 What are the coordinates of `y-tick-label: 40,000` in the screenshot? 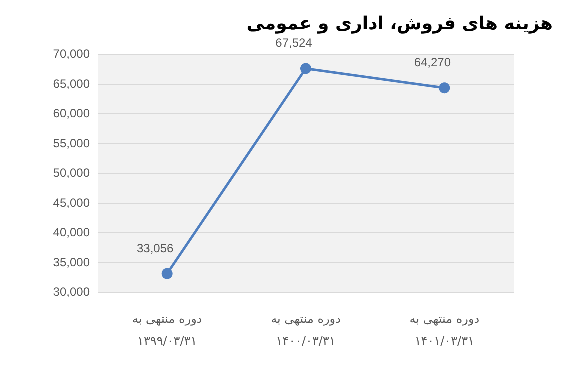 It's located at (71, 233).